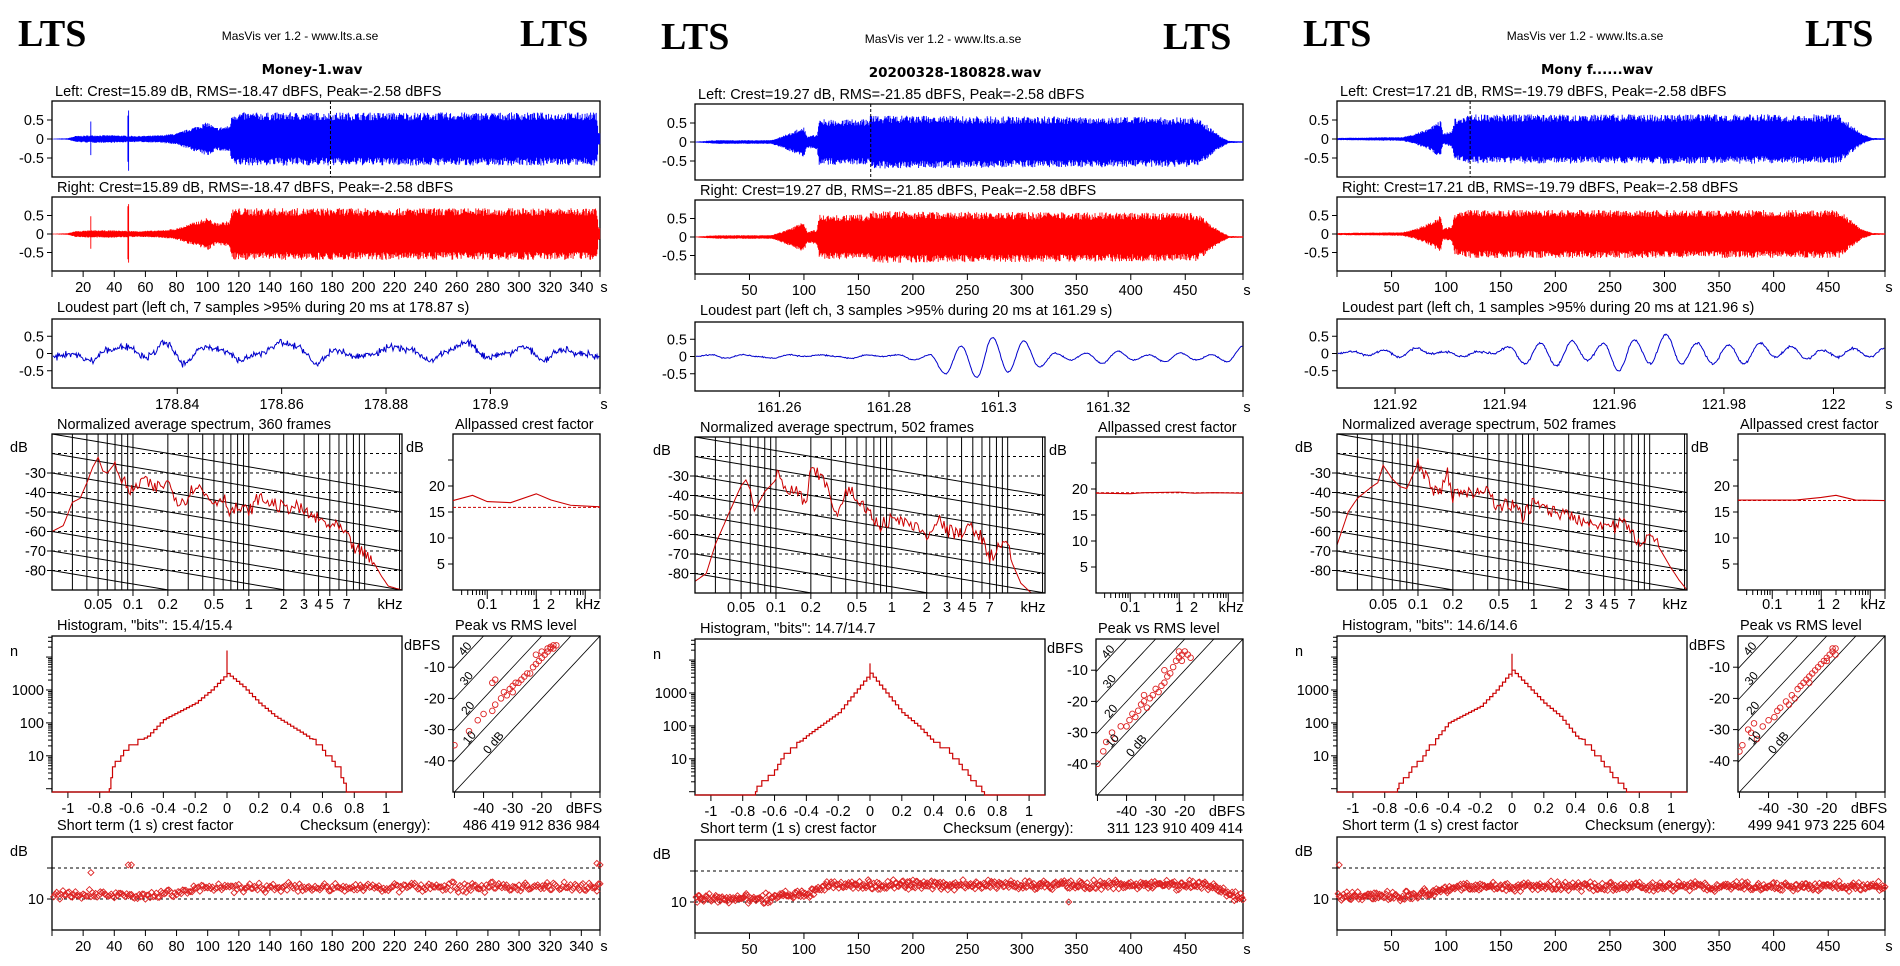 This screenshot has height=966, width=1900. I want to click on time-tick-label: 240, so click(426, 947).